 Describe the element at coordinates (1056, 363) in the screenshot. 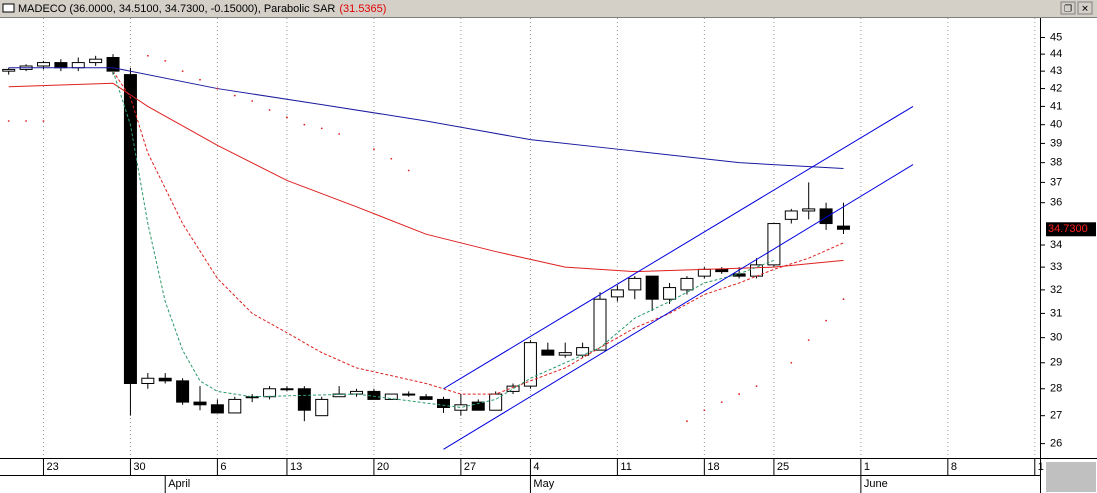

I see `y-tick-label: 29` at that location.